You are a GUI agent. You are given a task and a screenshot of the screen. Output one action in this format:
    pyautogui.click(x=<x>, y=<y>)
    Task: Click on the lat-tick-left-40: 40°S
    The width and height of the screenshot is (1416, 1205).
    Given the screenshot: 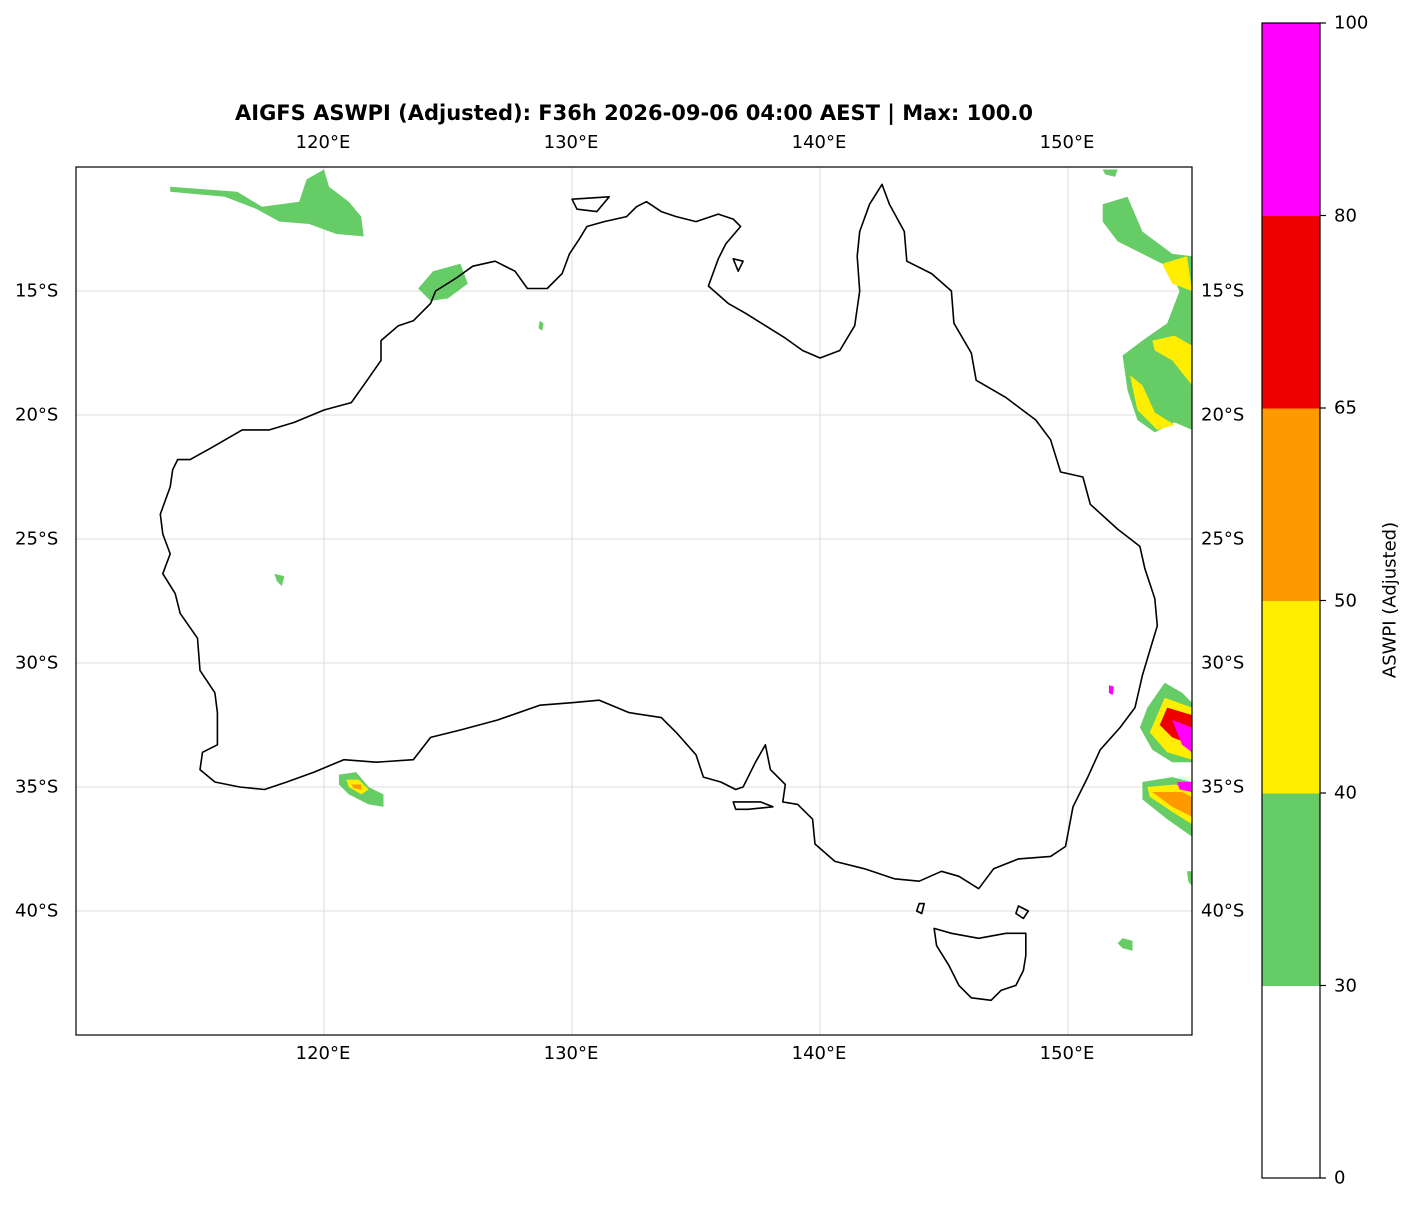 What is the action you would take?
    pyautogui.click(x=37, y=911)
    